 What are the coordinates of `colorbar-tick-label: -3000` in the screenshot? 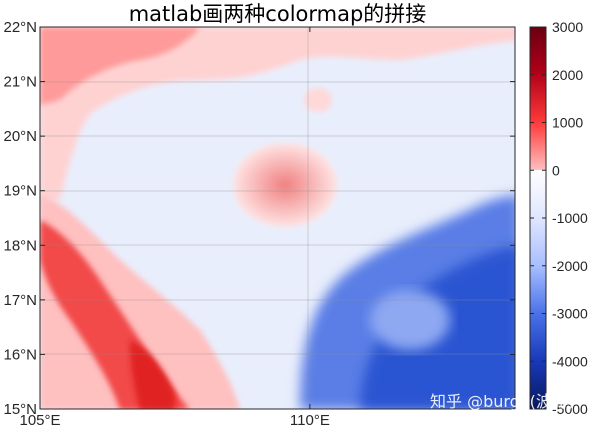 It's located at (570, 314).